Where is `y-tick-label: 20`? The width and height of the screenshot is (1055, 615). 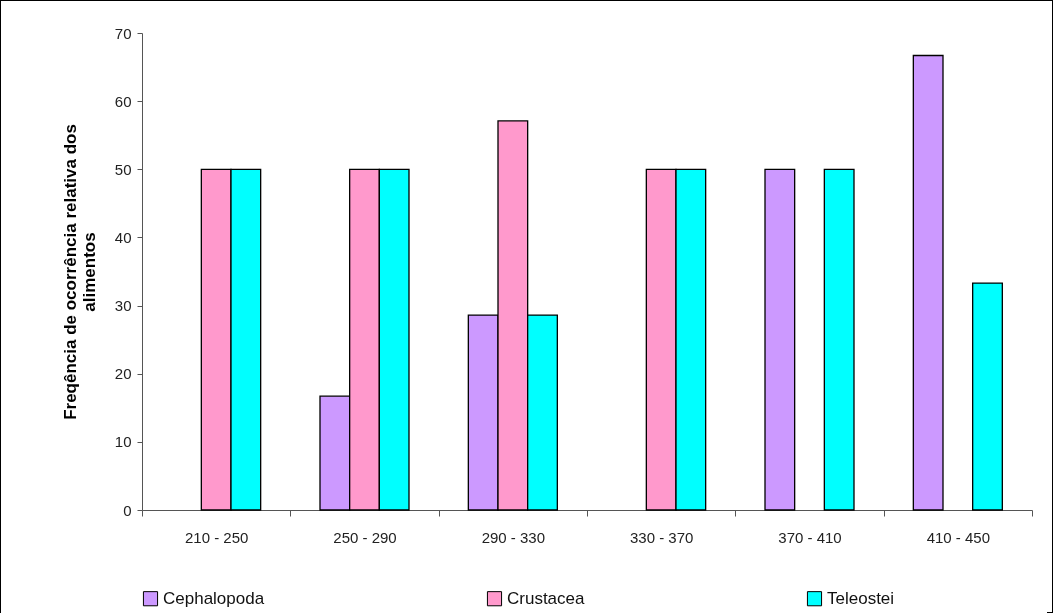
y-tick-label: 20 is located at coordinates (123, 374).